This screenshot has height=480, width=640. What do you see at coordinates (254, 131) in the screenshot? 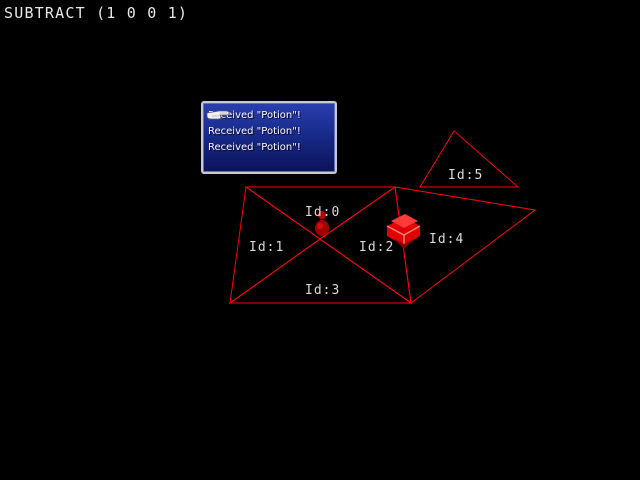
I see `dialog-line-2: Received "Potion"!` at bounding box center [254, 131].